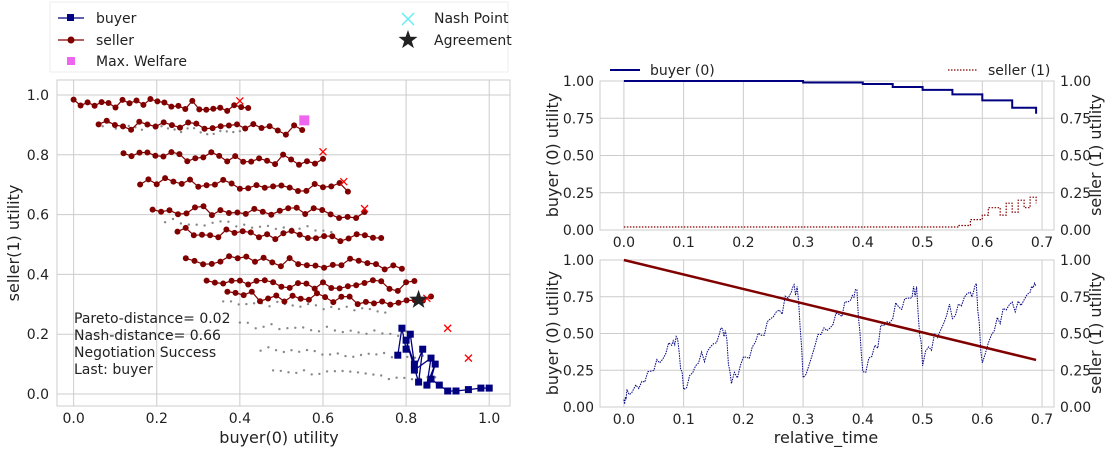 This screenshot has width=1114, height=452. Describe the element at coordinates (922, 243) in the screenshot. I see `x-tick-label: 0.5` at that location.